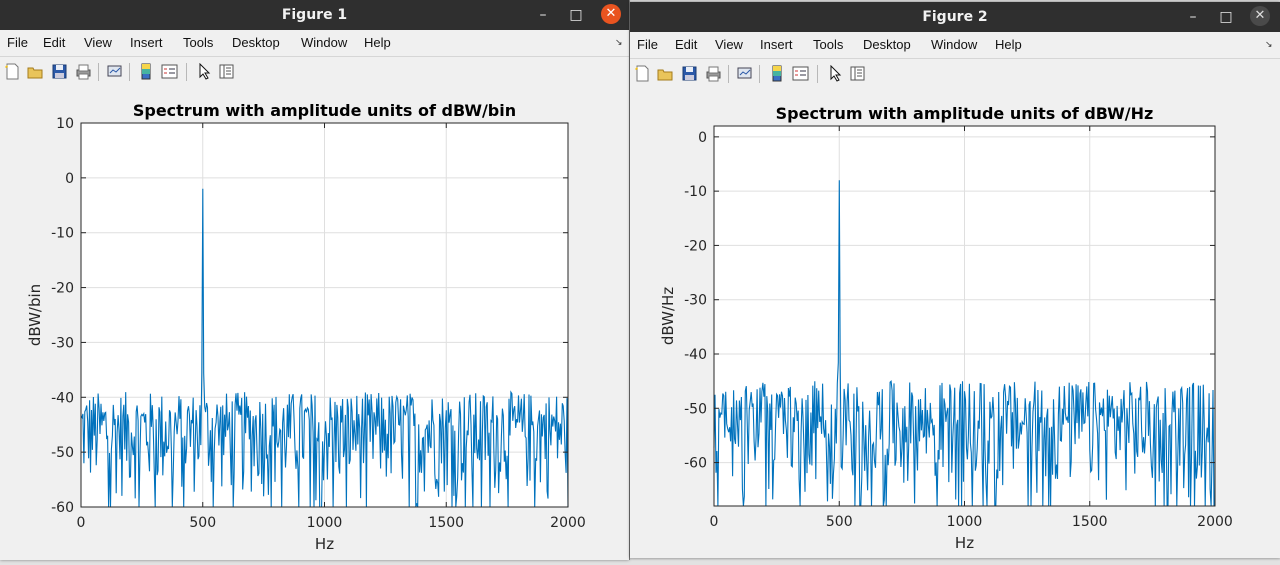  Describe the element at coordinates (629, 282) in the screenshot. I see `window-gap` at that location.